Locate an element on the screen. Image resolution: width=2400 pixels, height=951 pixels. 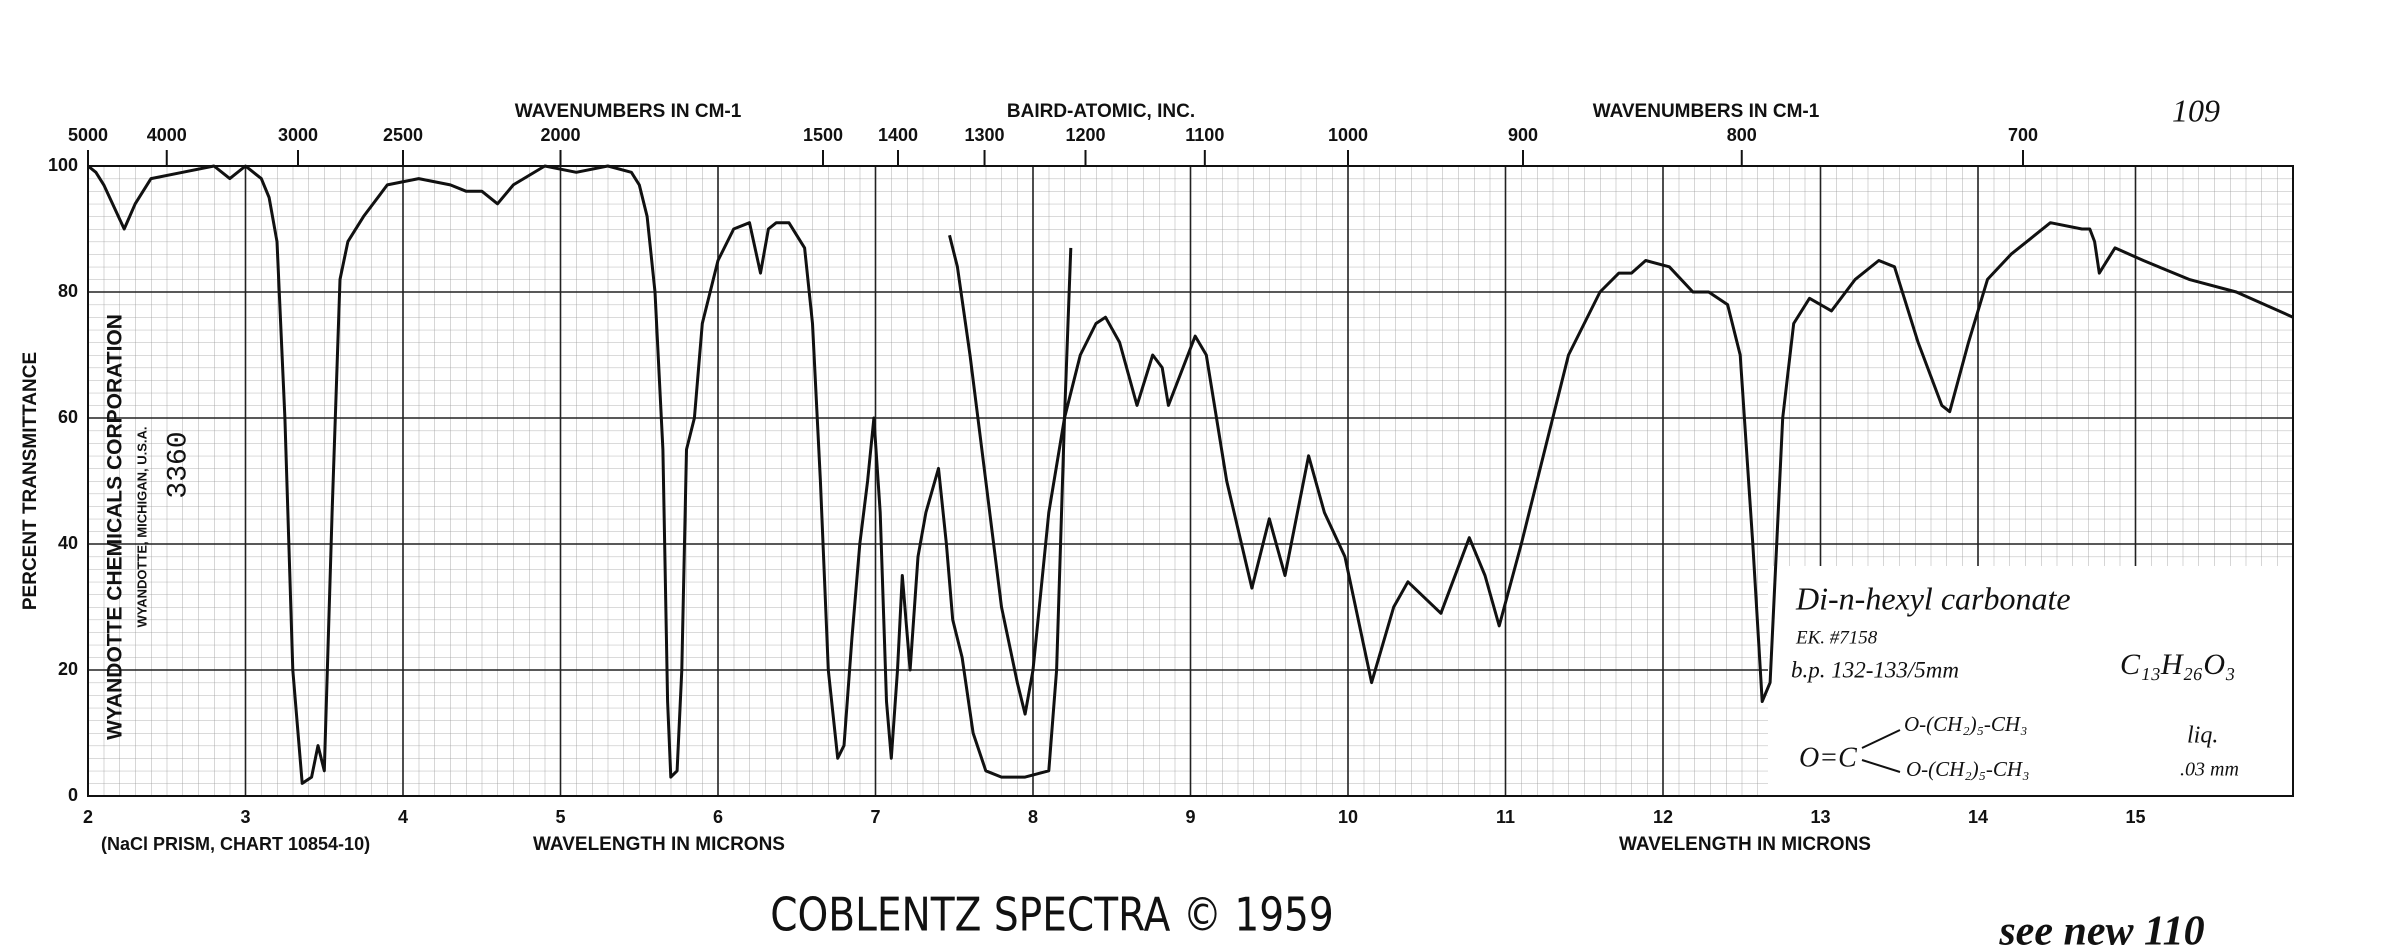
x2-tick-label: 1300 is located at coordinates (985, 135).